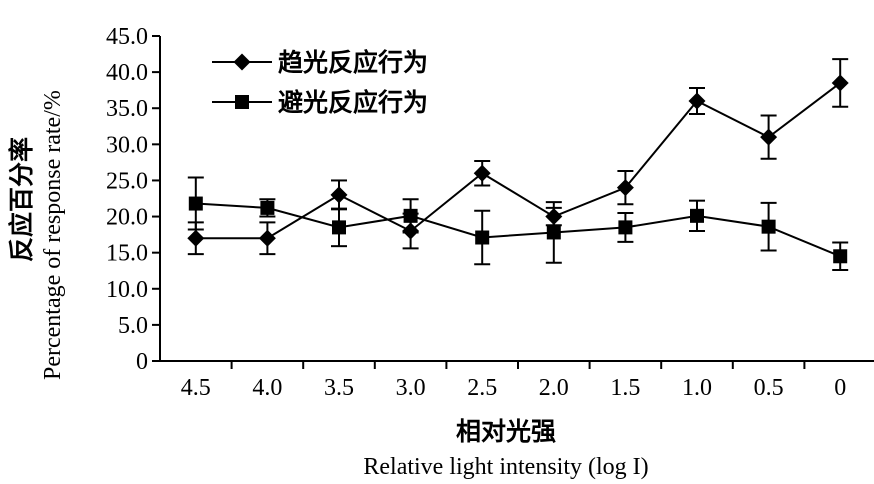 This screenshot has width=874, height=484. I want to click on x-tick-label: 0, so click(840, 388).